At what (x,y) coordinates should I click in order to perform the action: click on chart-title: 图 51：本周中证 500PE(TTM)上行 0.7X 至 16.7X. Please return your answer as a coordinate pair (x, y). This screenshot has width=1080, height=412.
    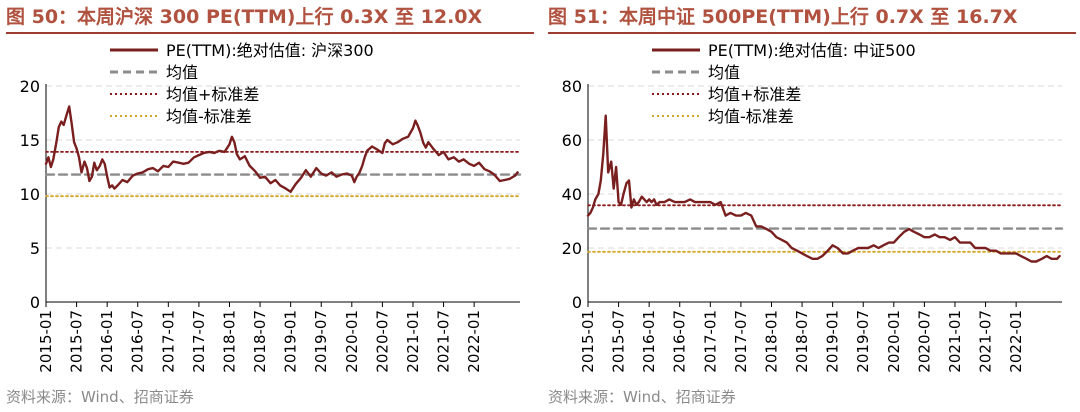
    Looking at the image, I should click on (783, 17).